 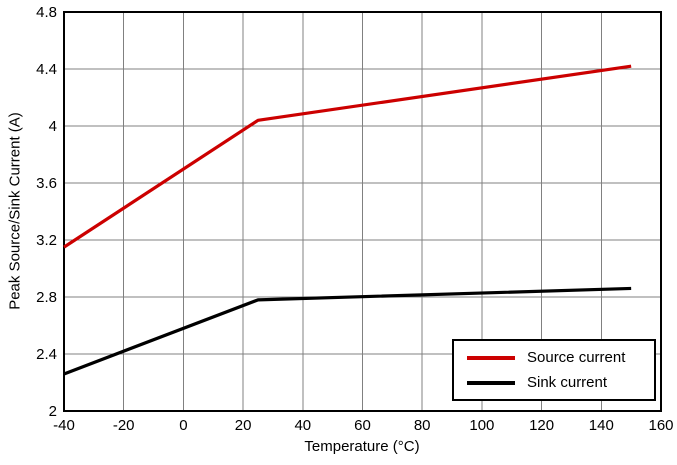 What do you see at coordinates (554, 370) in the screenshot?
I see `legend: Source current Sink current` at bounding box center [554, 370].